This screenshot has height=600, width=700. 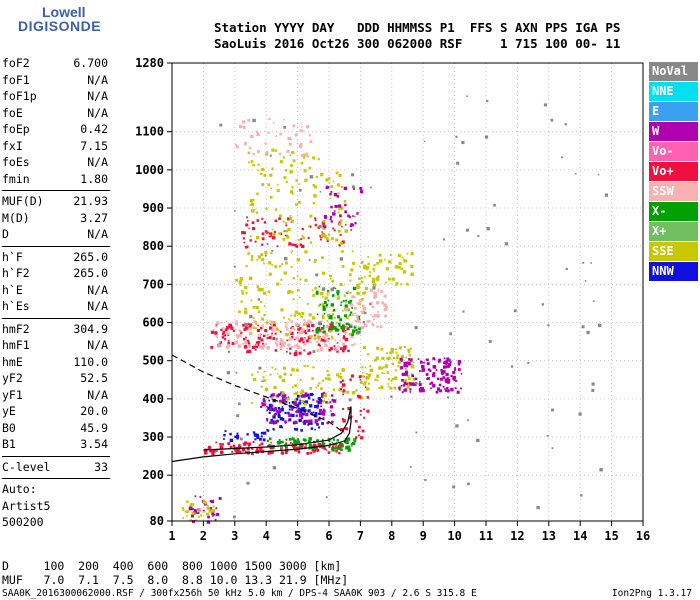 What do you see at coordinates (673, 171) in the screenshot?
I see `legend-item: Vo+` at bounding box center [673, 171].